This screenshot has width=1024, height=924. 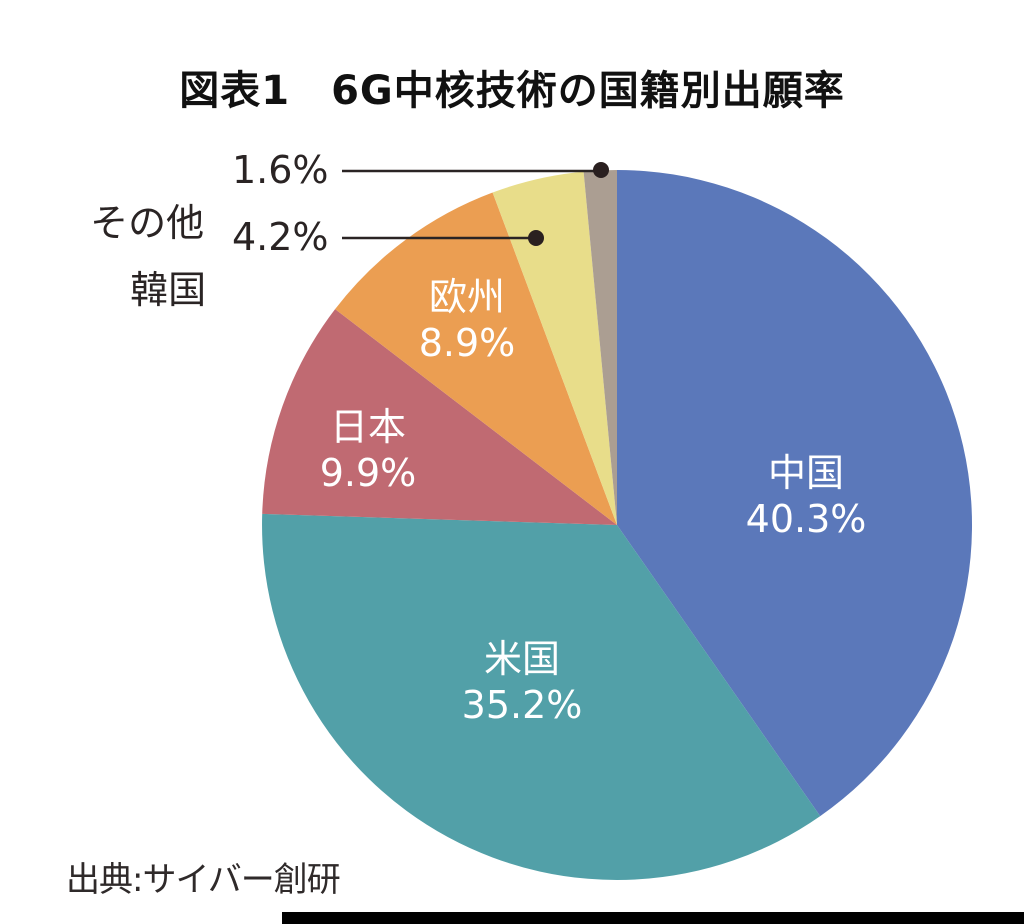 What do you see at coordinates (601, 170) in the screenshot?
I see `leader-dot-other` at bounding box center [601, 170].